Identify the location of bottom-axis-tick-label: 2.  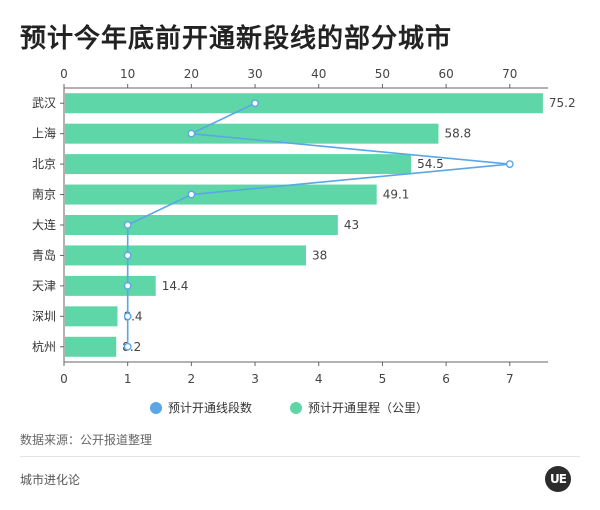
(192, 379).